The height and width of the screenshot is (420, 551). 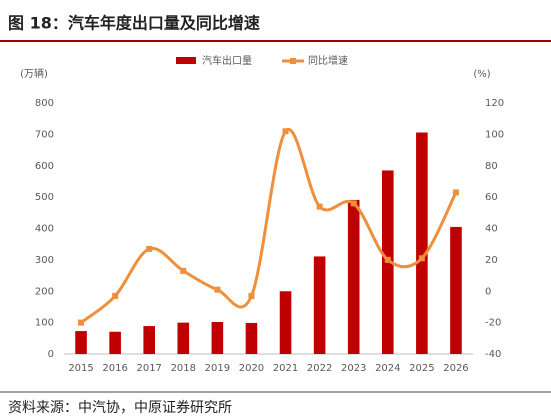 I want to click on y2-tick-label: 40, so click(x=491, y=229).